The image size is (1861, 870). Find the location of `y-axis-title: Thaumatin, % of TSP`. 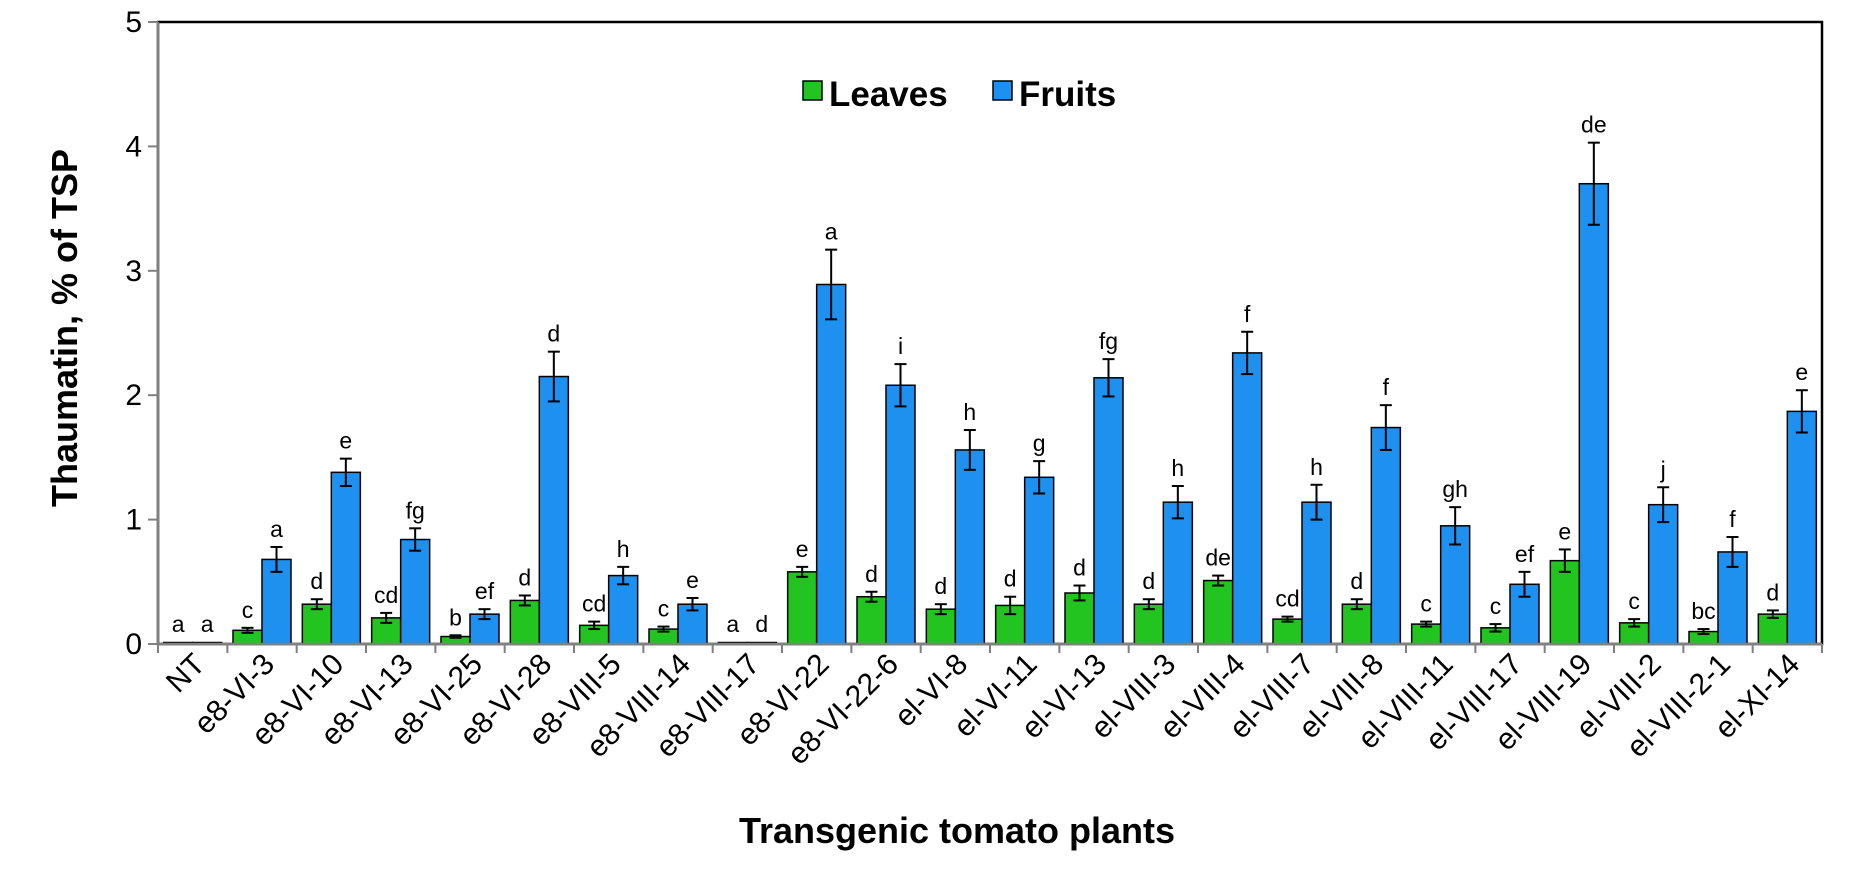

y-axis-title: Thaumatin, % of TSP is located at coordinates (64, 328).